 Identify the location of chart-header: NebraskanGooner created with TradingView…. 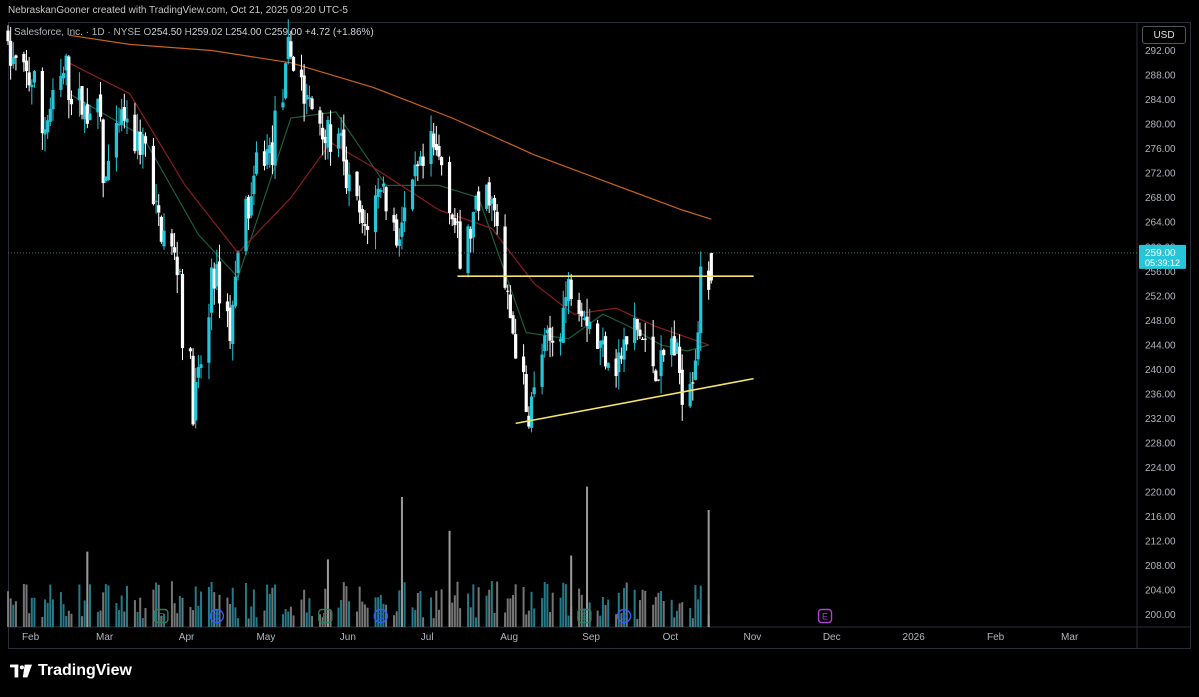
(599, 11).